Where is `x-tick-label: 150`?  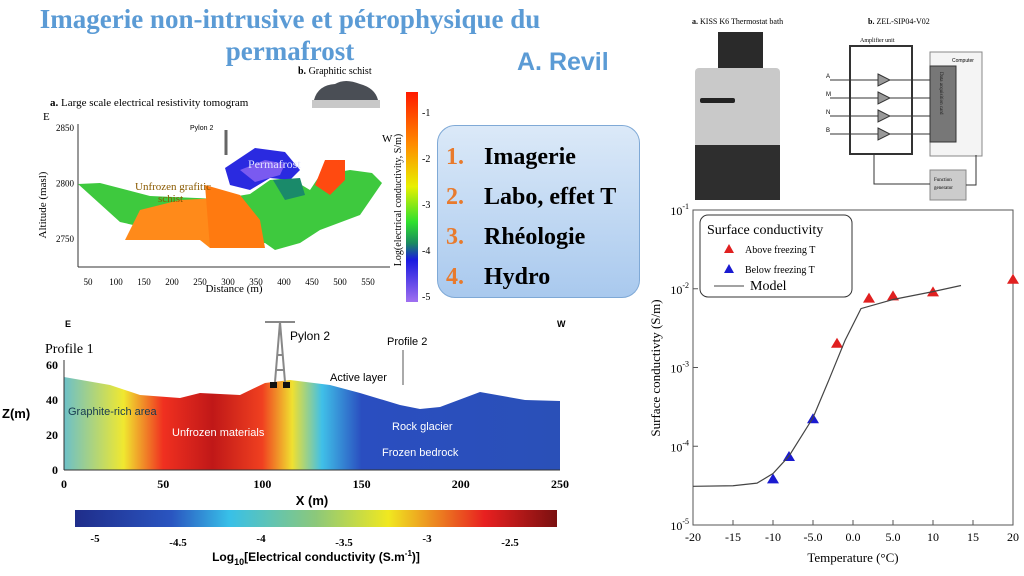
x-tick-label: 150 is located at coordinates (144, 282).